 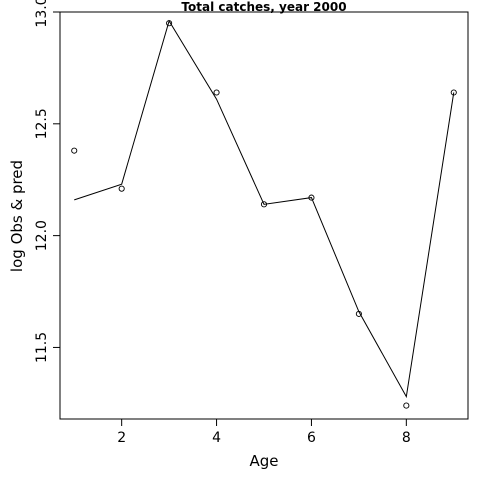 I want to click on x-tick-label: 4, so click(x=216, y=438).